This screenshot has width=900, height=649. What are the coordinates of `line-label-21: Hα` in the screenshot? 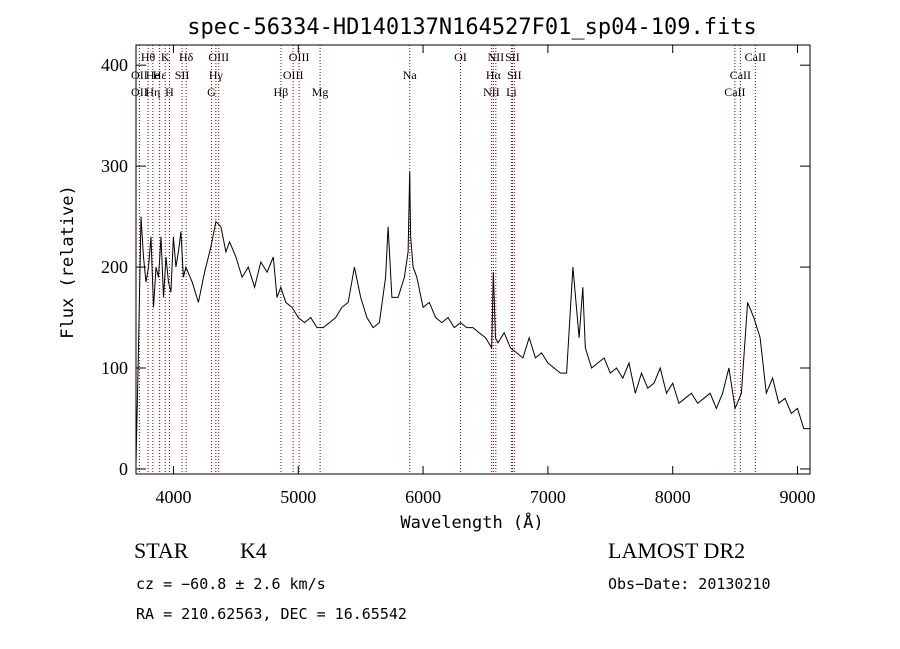 It's located at (494, 75).